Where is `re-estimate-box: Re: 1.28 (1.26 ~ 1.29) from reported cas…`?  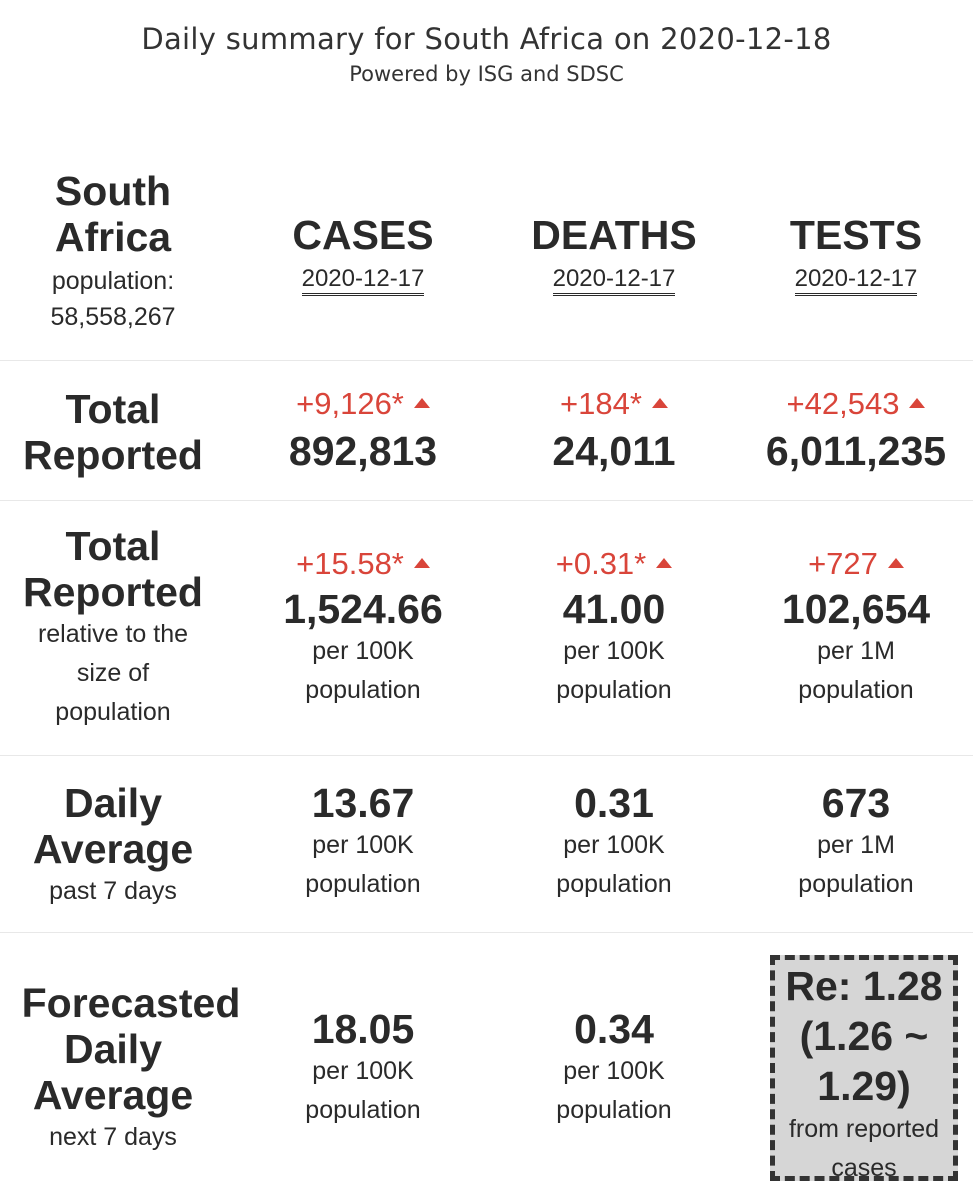 re-estimate-box: Re: 1.28 (1.26 ~ 1.29) from reported cas… is located at coordinates (864, 1068).